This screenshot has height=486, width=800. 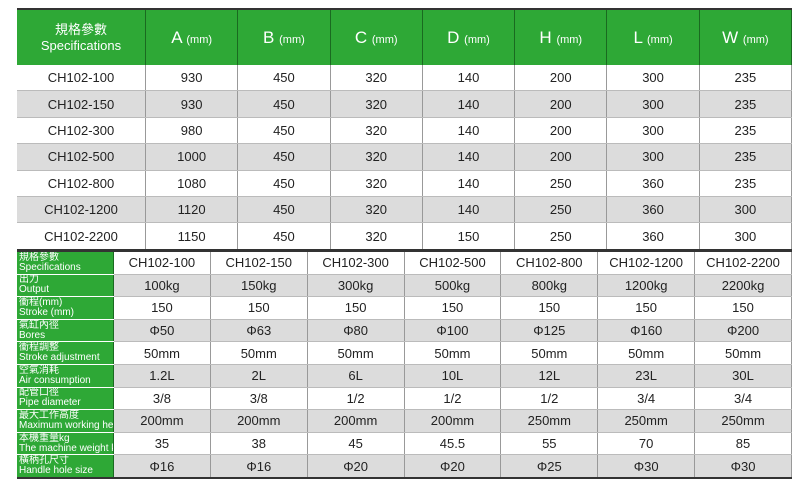 I want to click on cell: 1200kg, so click(x=646, y=286).